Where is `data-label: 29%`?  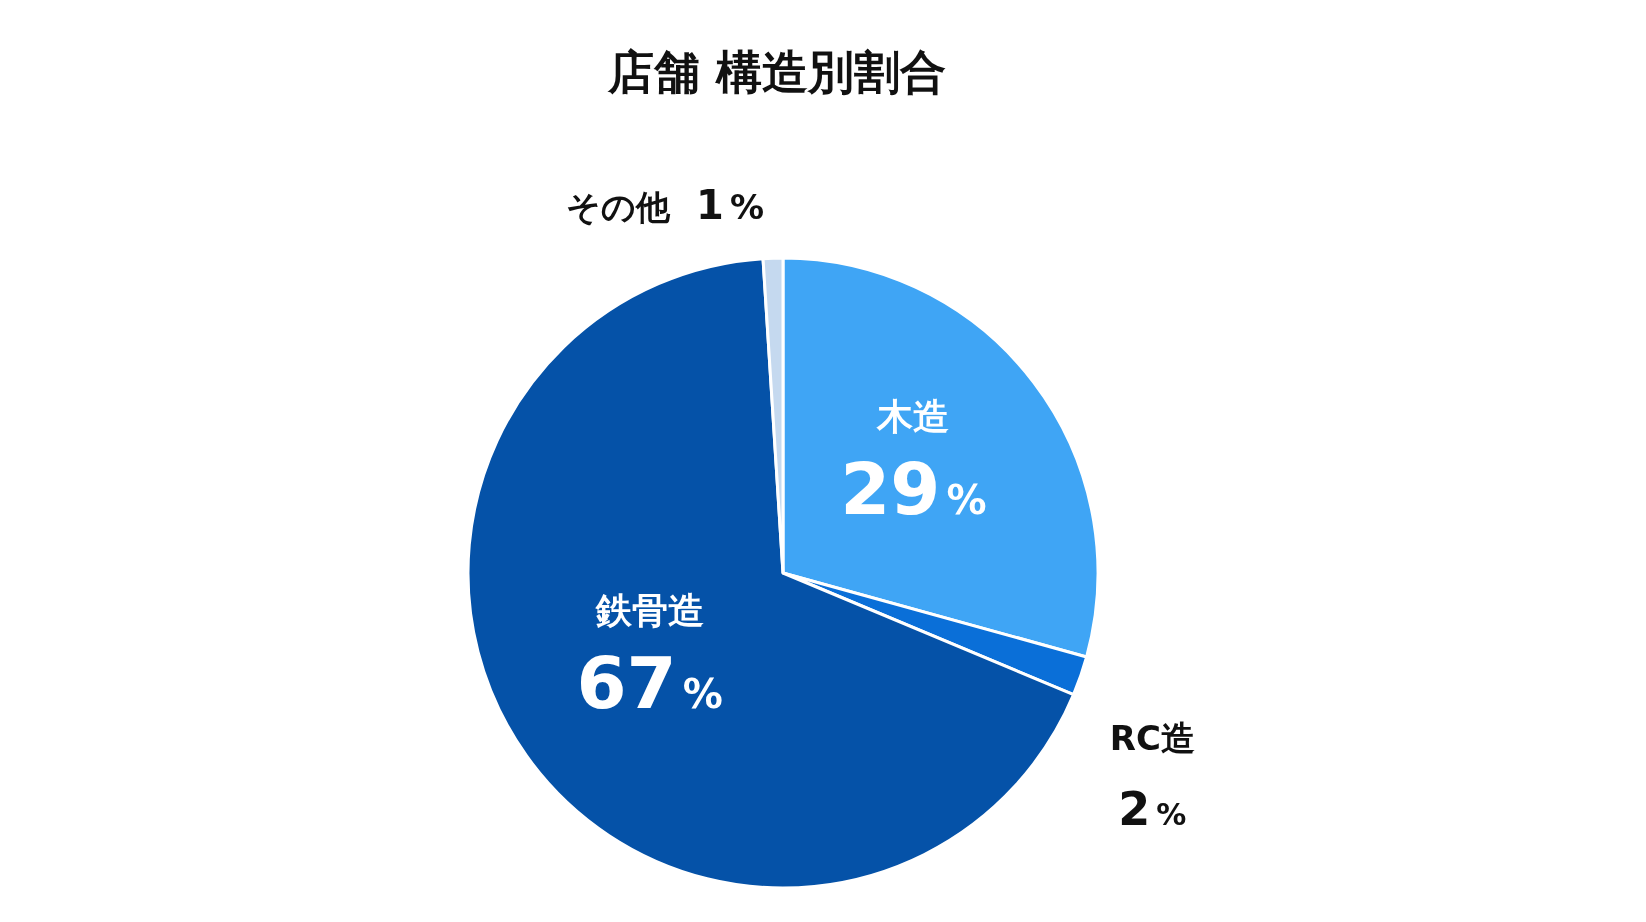 data-label: 29% is located at coordinates (913, 488).